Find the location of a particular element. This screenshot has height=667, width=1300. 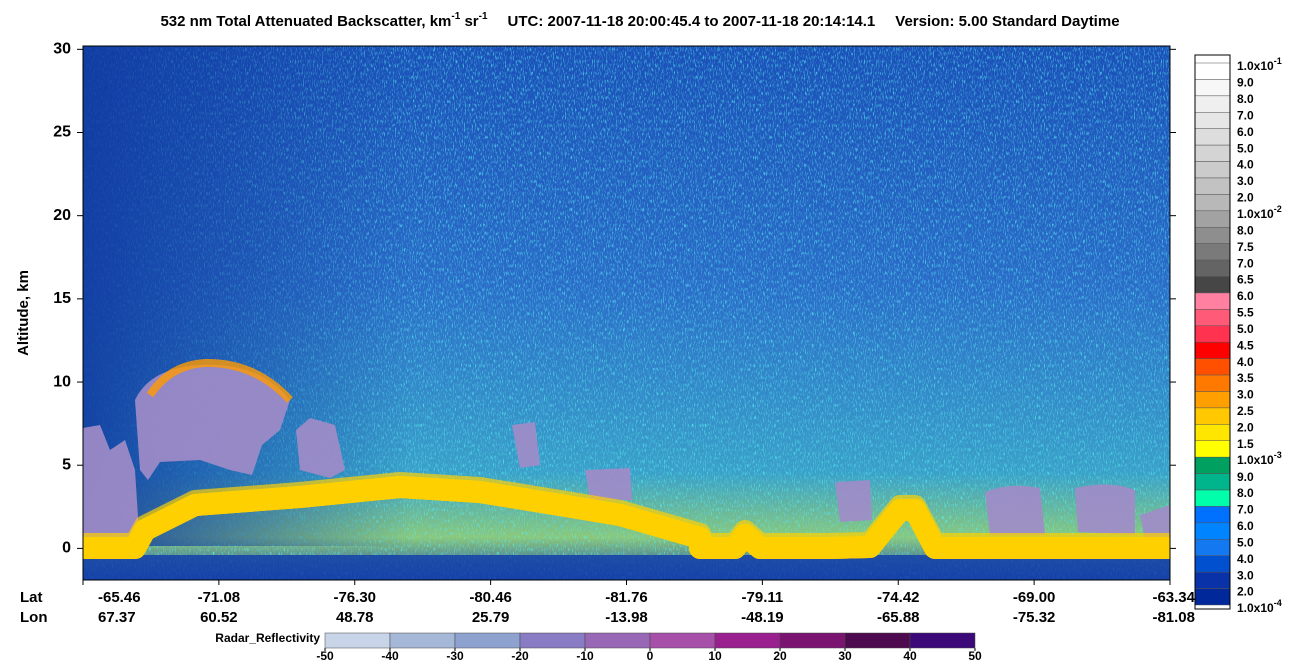

radar-tick-label: -10 is located at coordinates (585, 656).